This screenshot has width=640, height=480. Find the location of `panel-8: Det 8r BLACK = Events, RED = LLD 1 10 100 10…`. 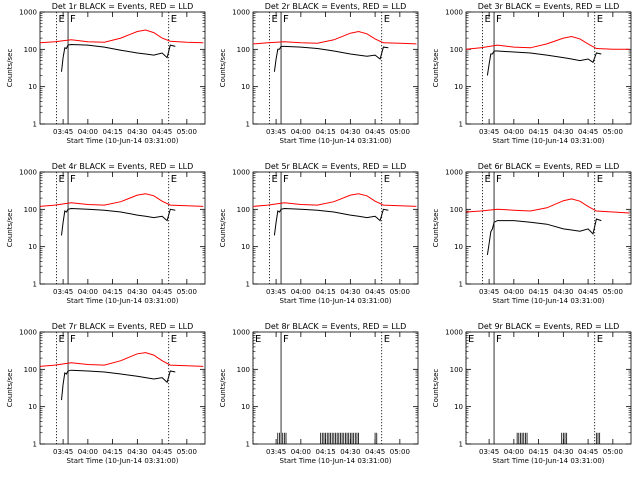

panel-8: Det 8r BLACK = Events, RED = LLD 1 10 100 10… is located at coordinates (319, 393).